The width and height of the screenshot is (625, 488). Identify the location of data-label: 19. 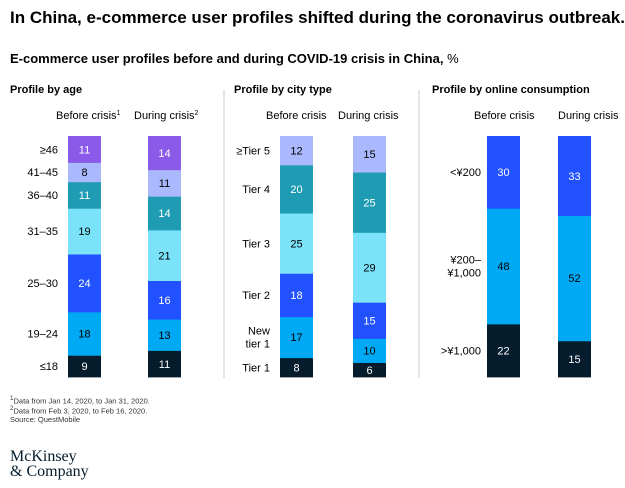
(84, 232).